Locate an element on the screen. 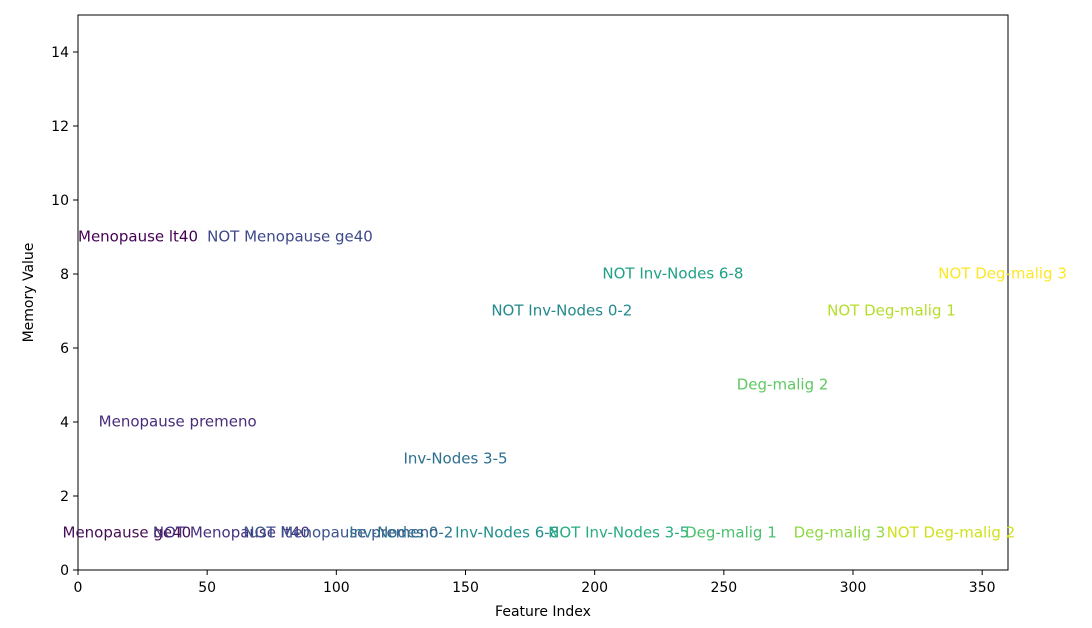 The width and height of the screenshot is (1092, 628). y-tick-label: 4 is located at coordinates (64, 423).